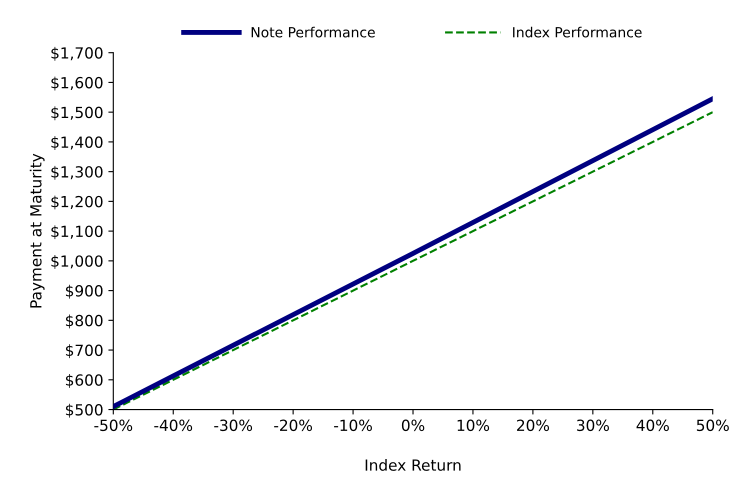 The height and width of the screenshot is (479, 731). Describe the element at coordinates (712, 426) in the screenshot. I see `x-tick-label: 50%` at that location.